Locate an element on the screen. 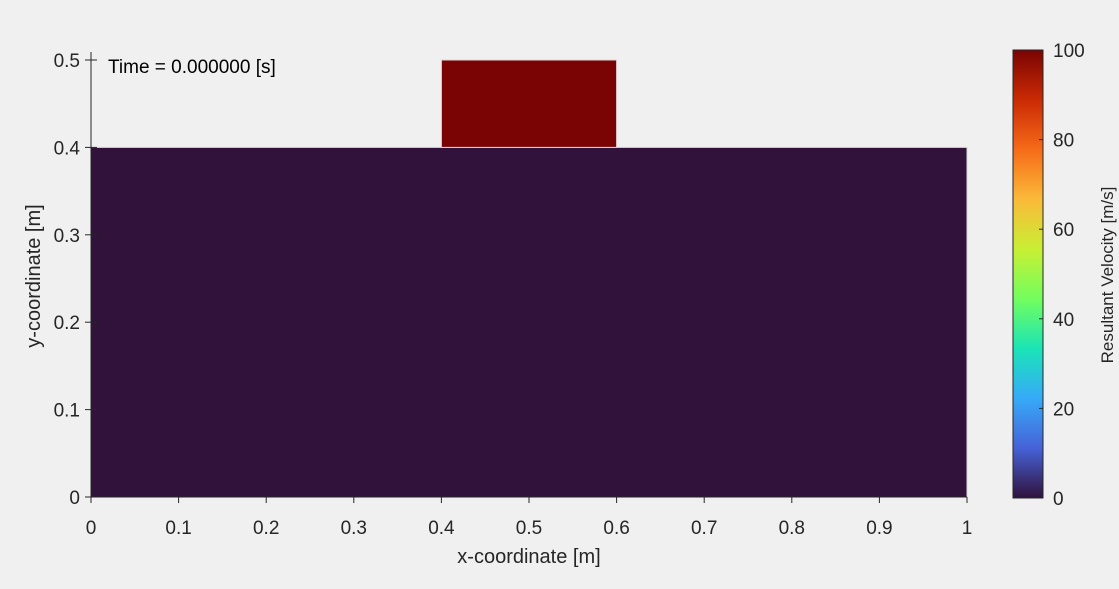 This screenshot has height=589, width=1119. region-impactor-block is located at coordinates (529, 103).